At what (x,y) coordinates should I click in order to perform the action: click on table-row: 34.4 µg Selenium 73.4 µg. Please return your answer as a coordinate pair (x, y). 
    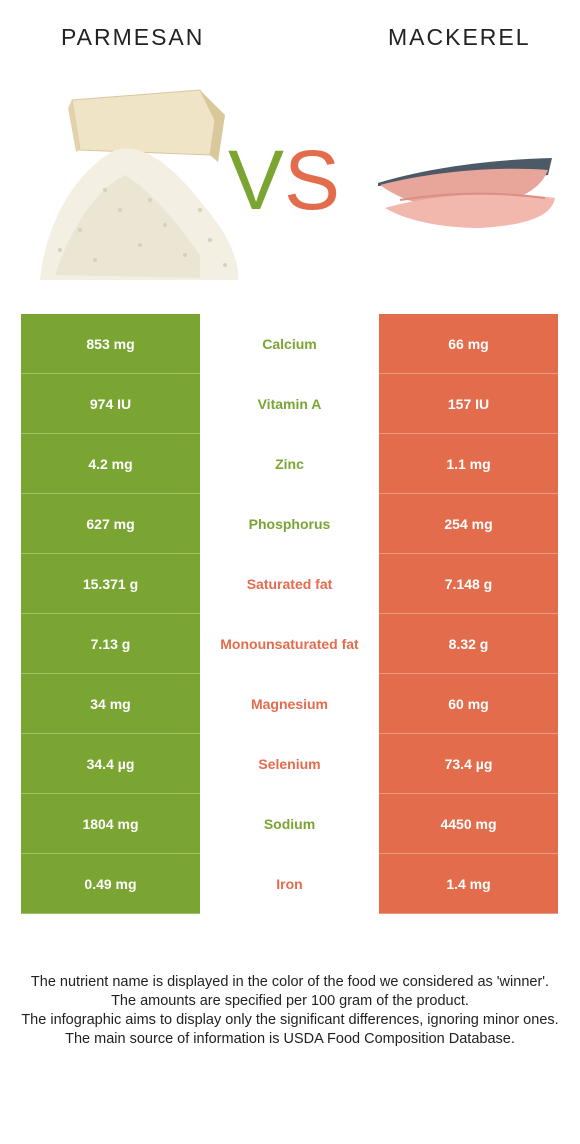
    Looking at the image, I should click on (289, 764).